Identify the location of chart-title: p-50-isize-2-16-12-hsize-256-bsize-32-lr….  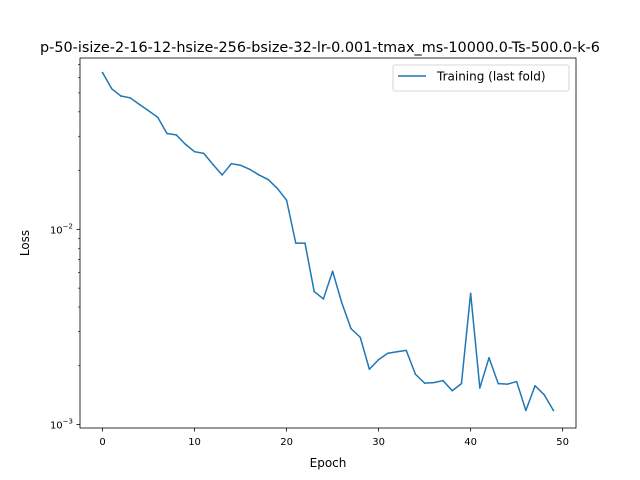
(320, 48).